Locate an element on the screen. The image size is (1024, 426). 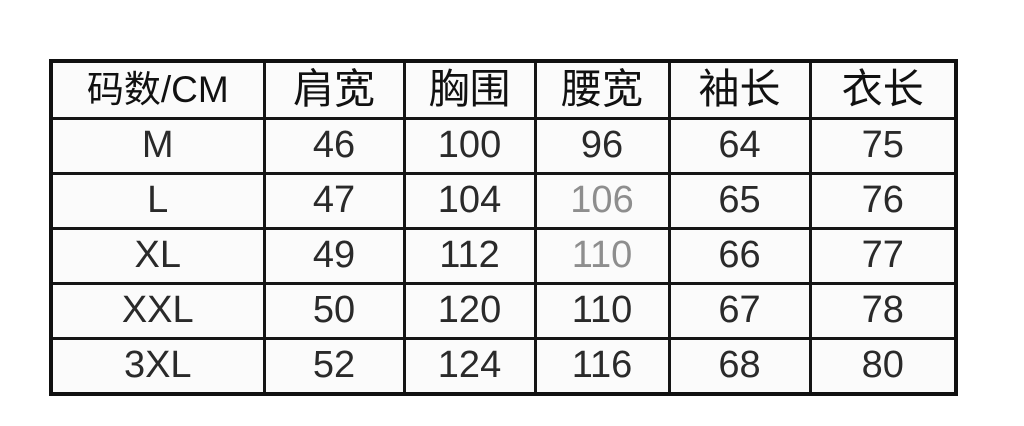
cell-waist-value: 106 is located at coordinates (602, 200).